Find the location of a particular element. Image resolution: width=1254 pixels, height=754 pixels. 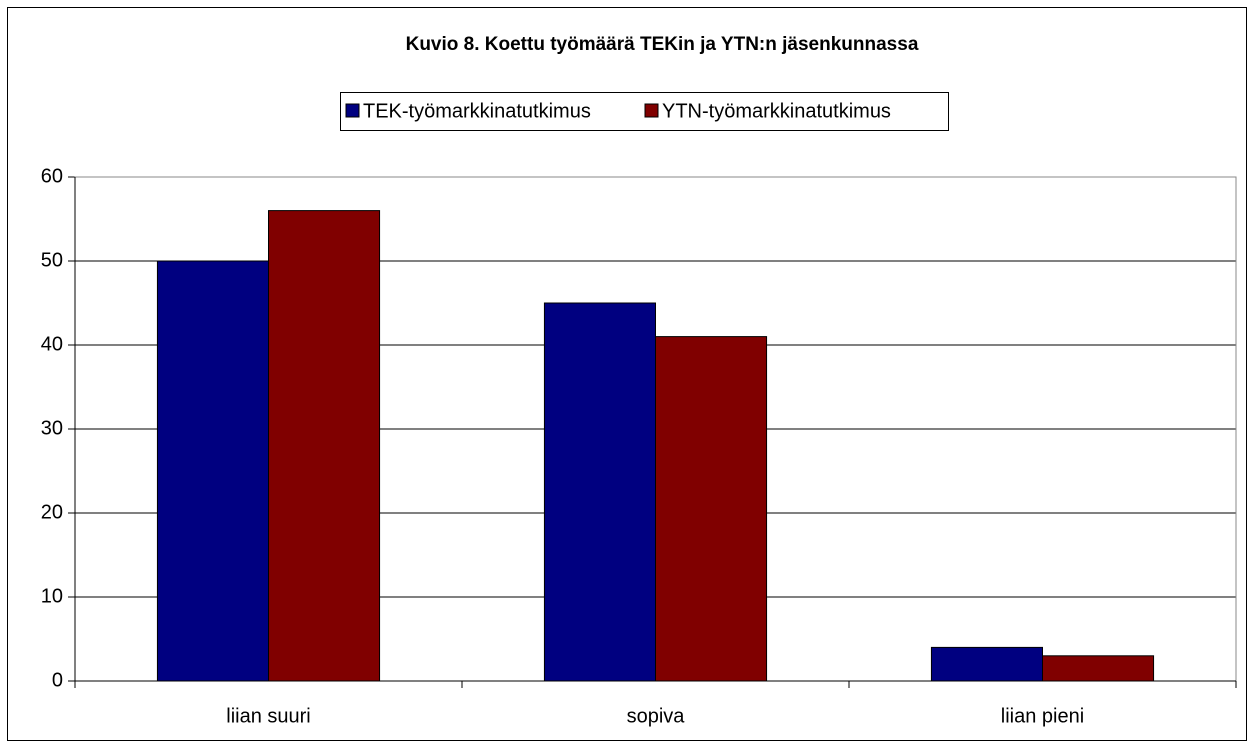

y-tick-label: 0 is located at coordinates (57, 680).